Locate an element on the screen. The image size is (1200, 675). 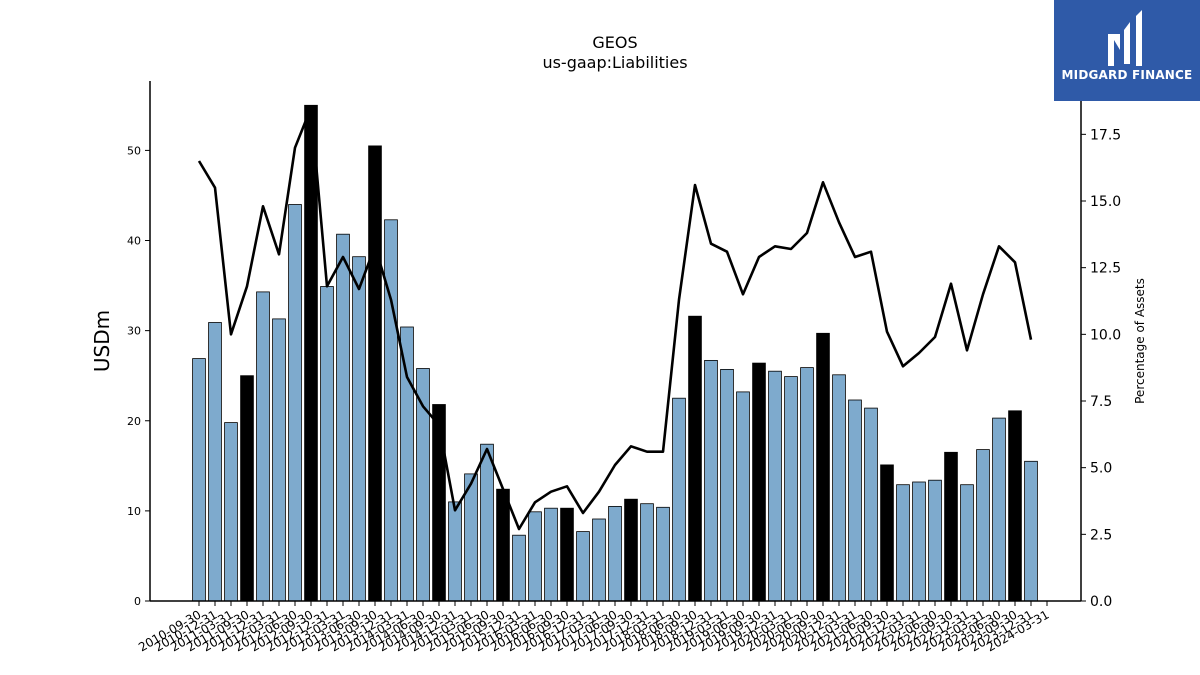
y-tick-label: 10 is located at coordinates (134, 511).